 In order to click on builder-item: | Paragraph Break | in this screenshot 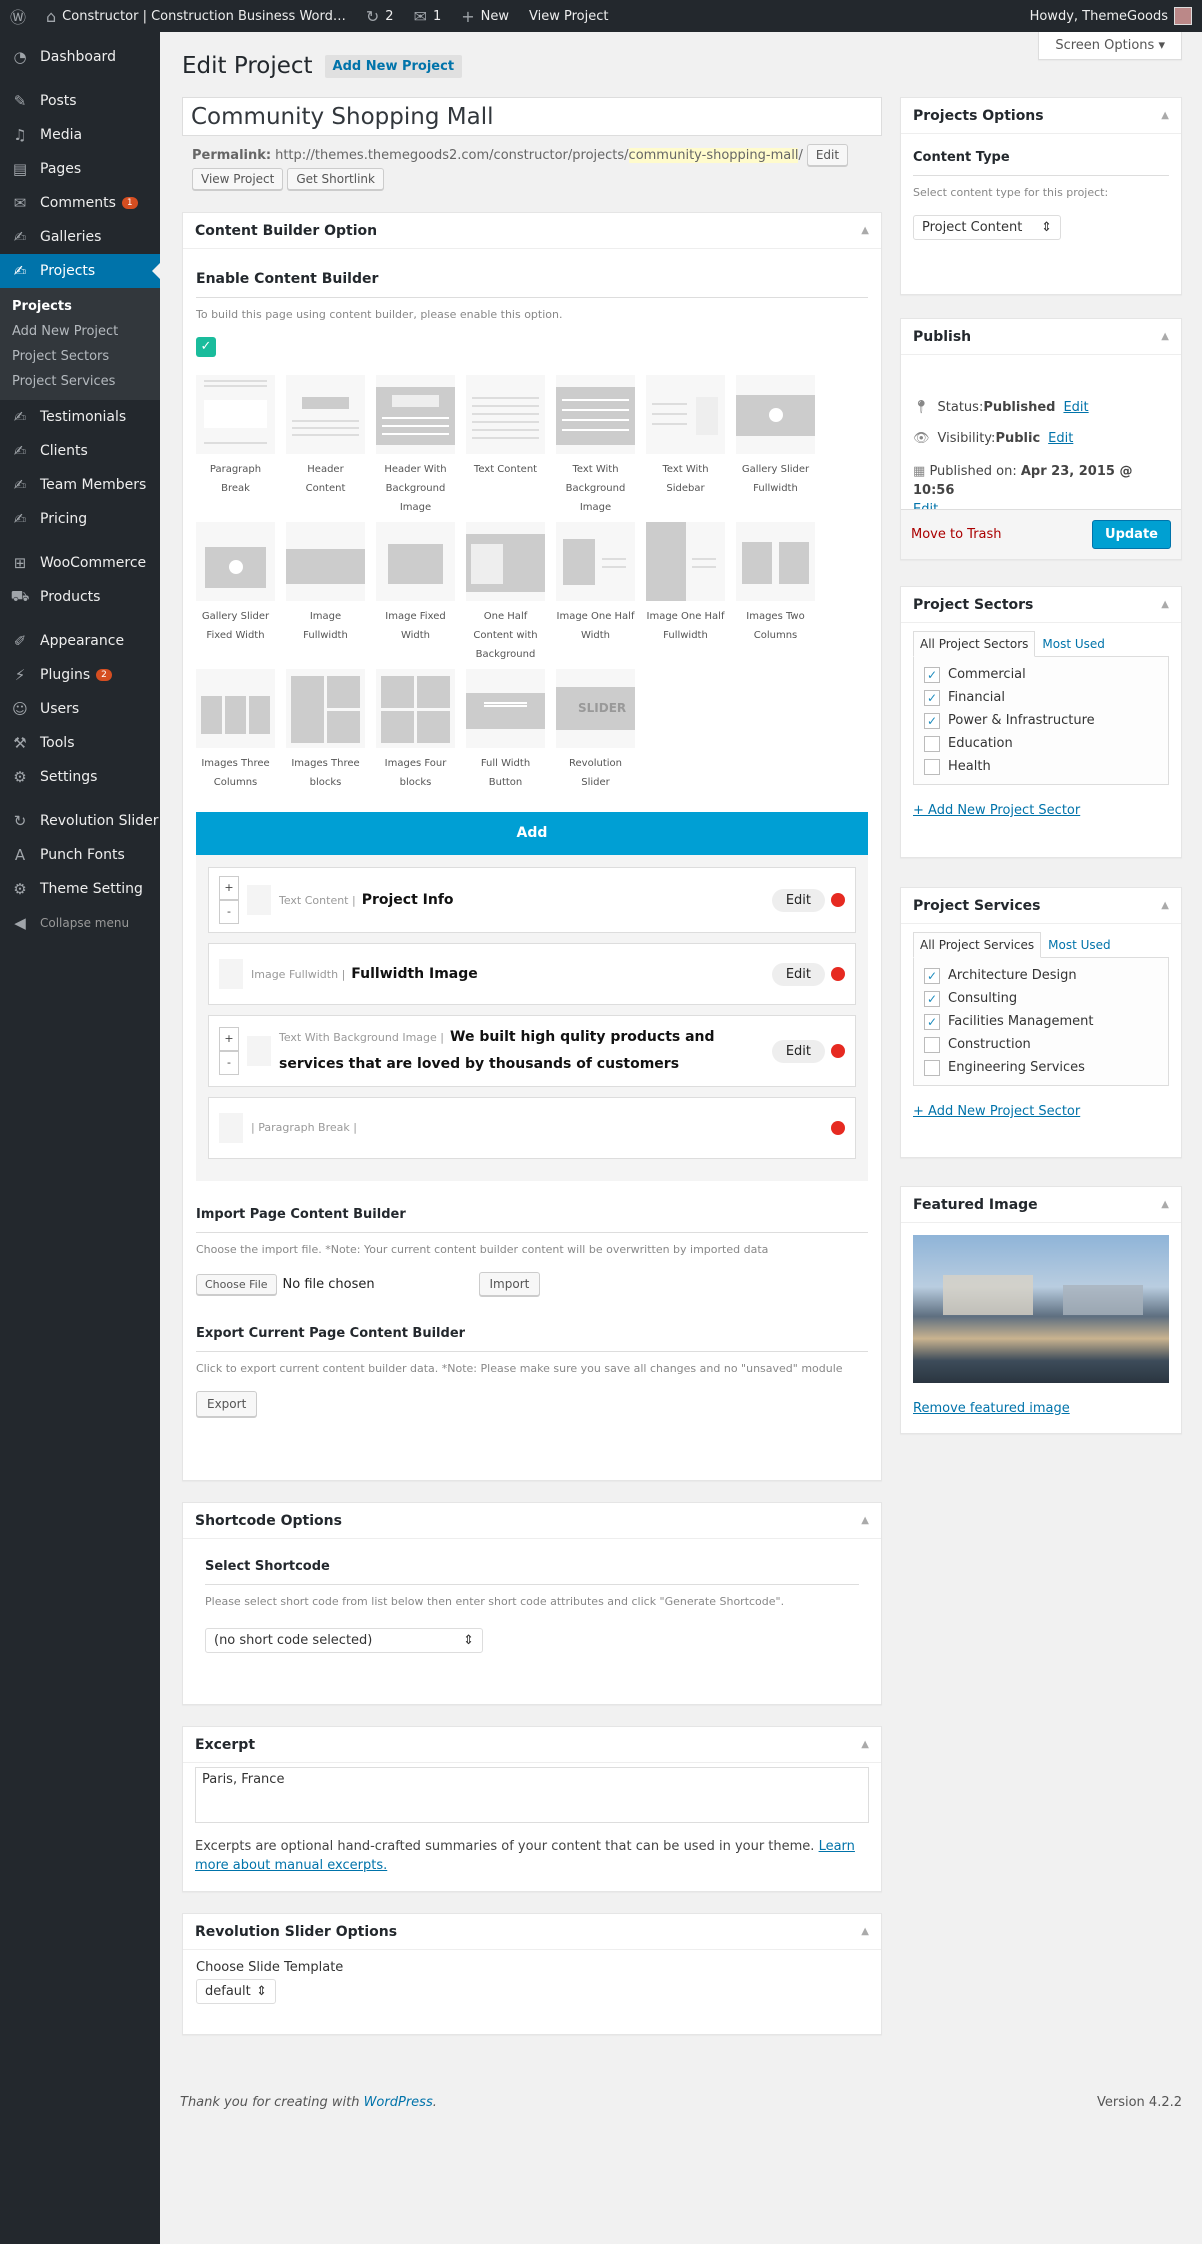, I will do `click(532, 1128)`.